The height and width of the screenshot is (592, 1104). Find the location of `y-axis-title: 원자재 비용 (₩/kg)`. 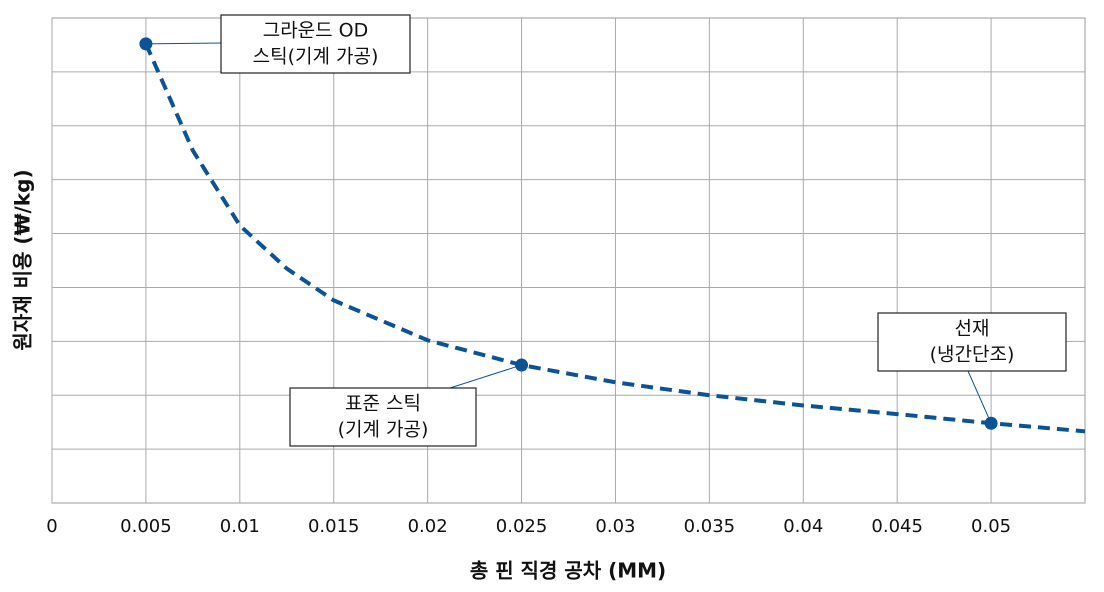

y-axis-title: 원자재 비용 (₩/kg) is located at coordinates (23, 259).